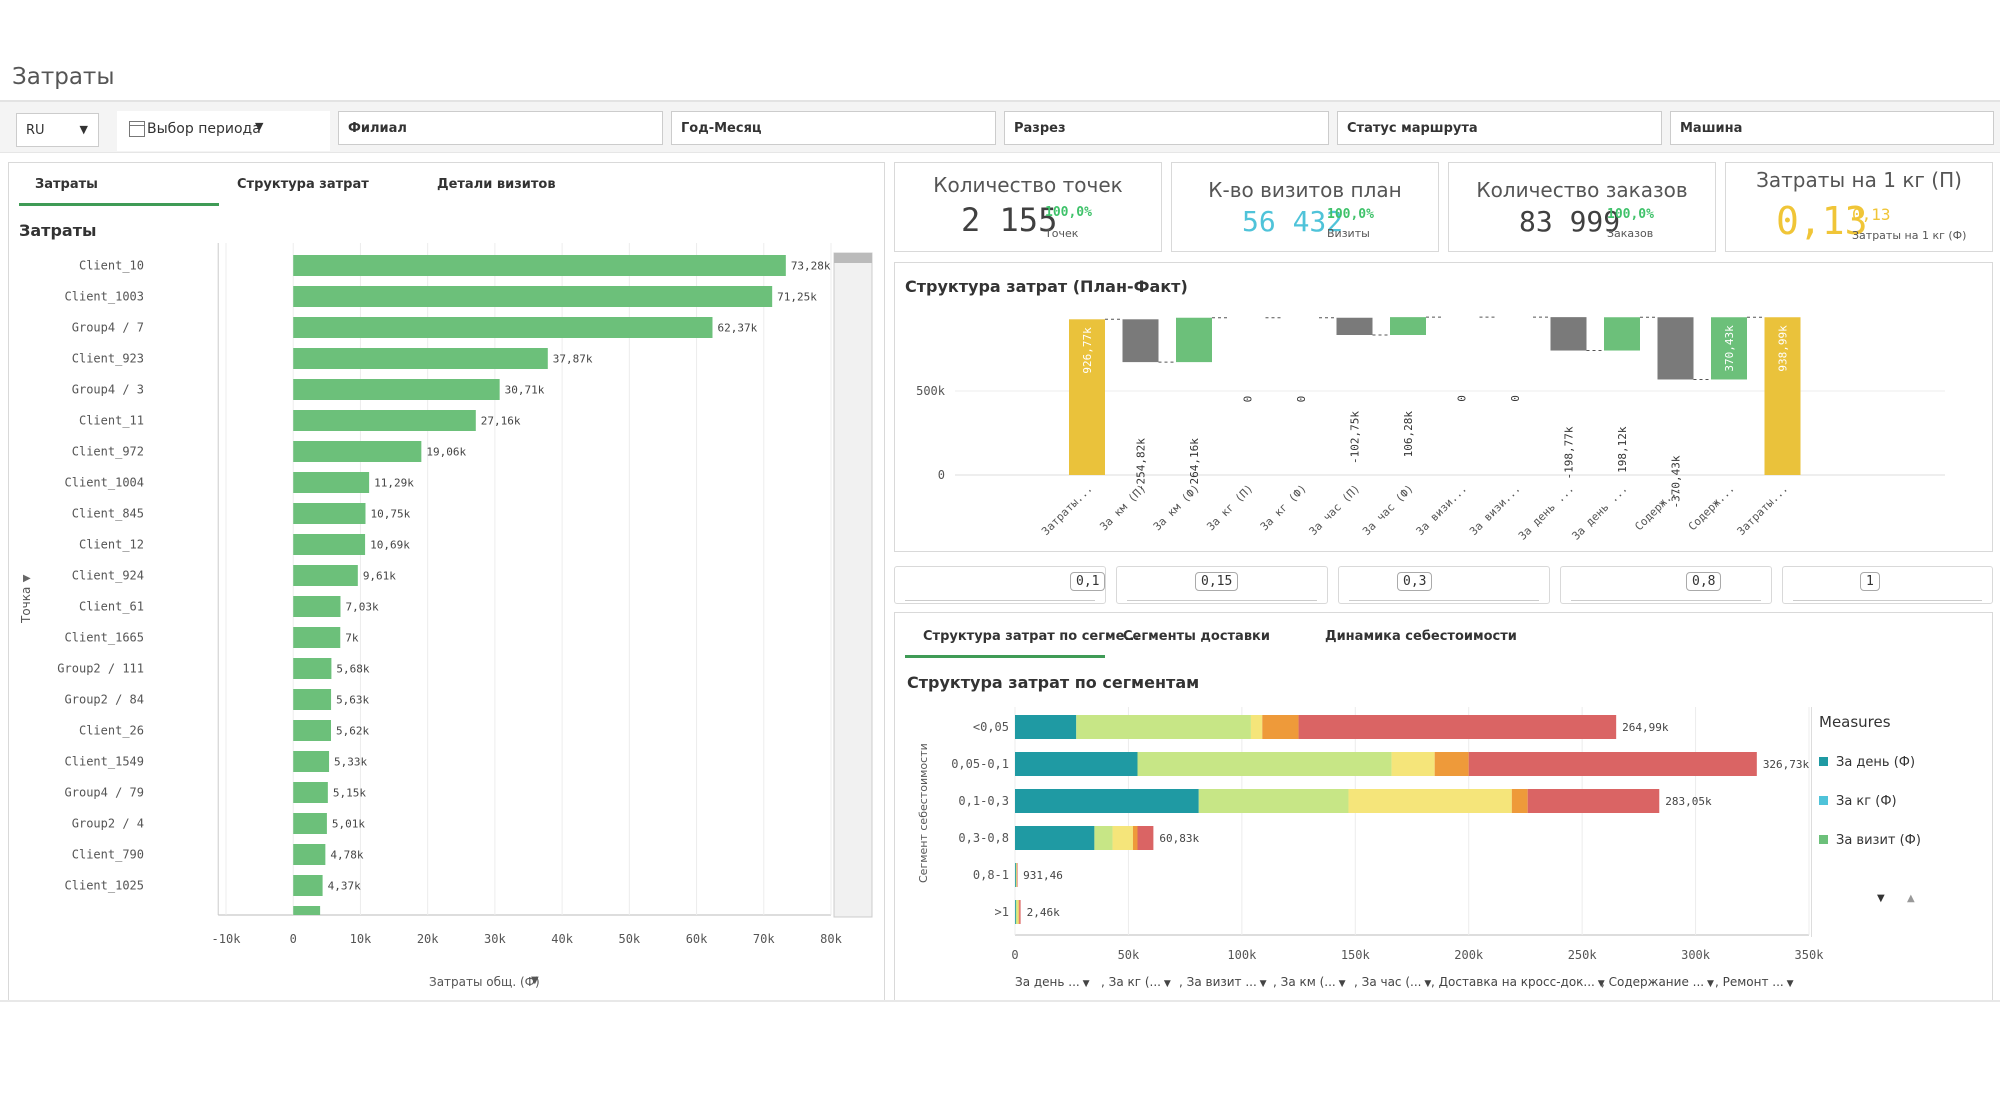  What do you see at coordinates (496, 184) in the screenshot?
I see `tab-visit-details: Детали визитов` at bounding box center [496, 184].